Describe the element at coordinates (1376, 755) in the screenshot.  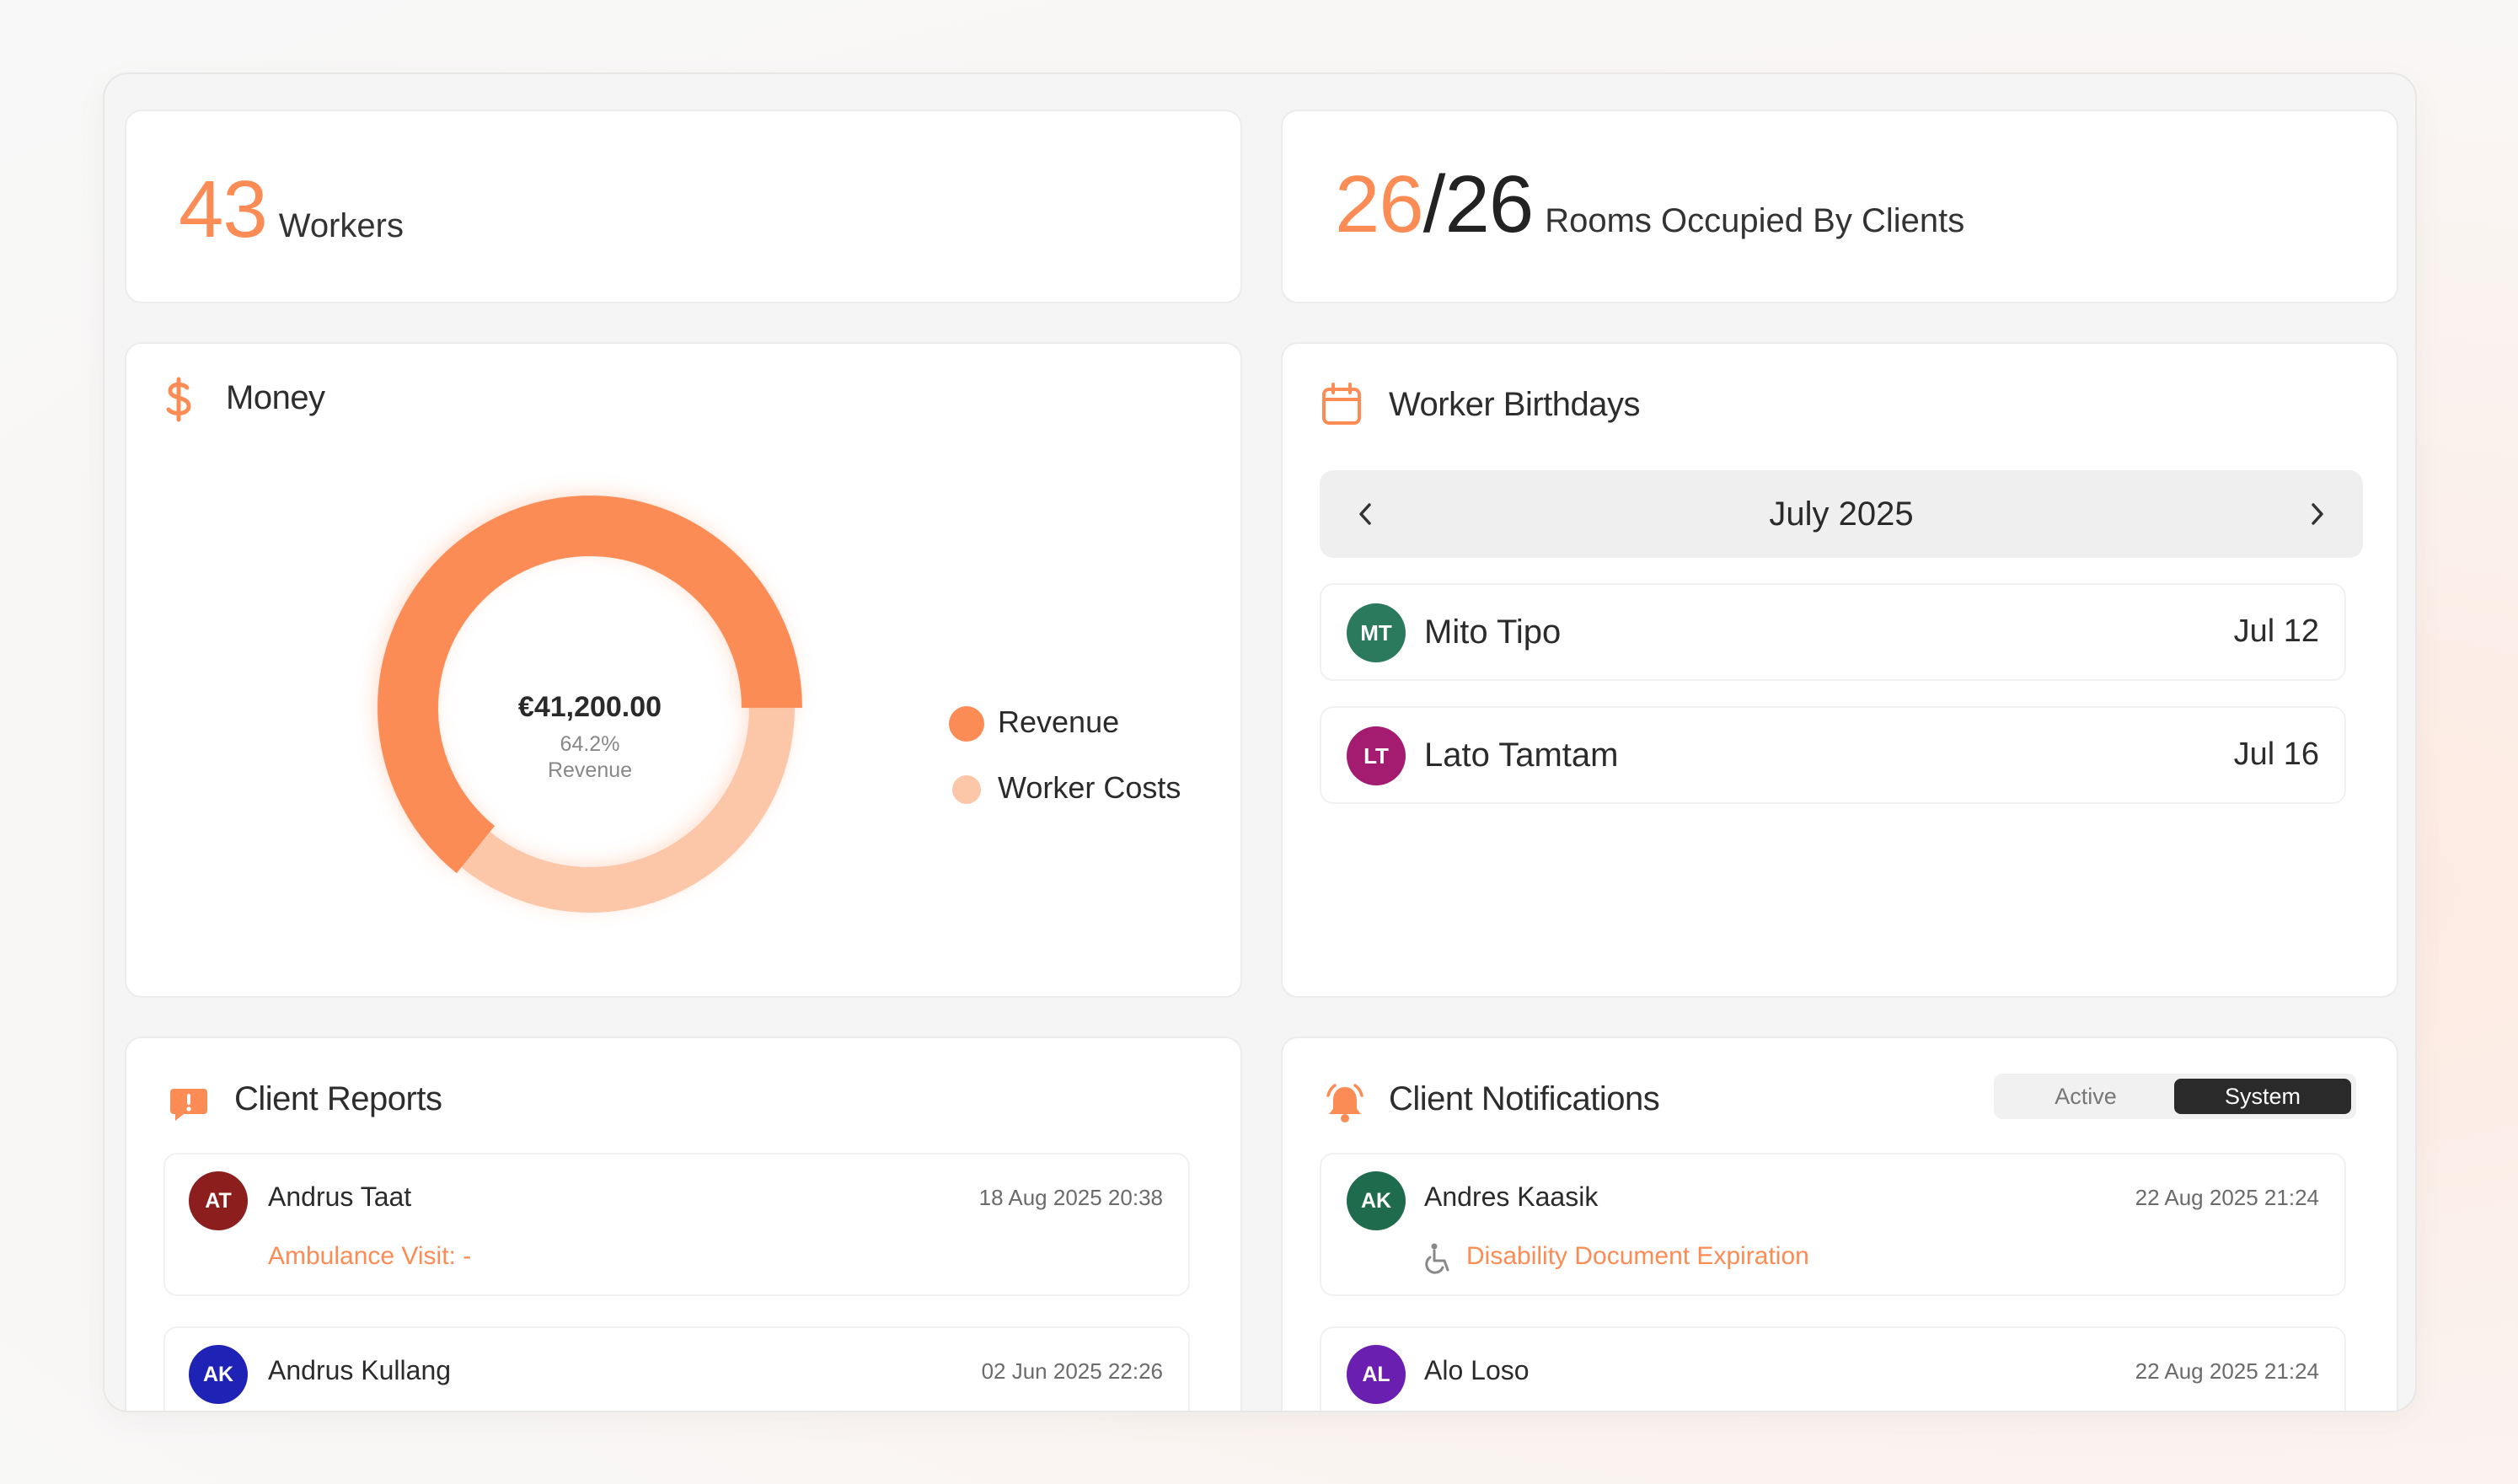
I see `avatar: LT` at that location.